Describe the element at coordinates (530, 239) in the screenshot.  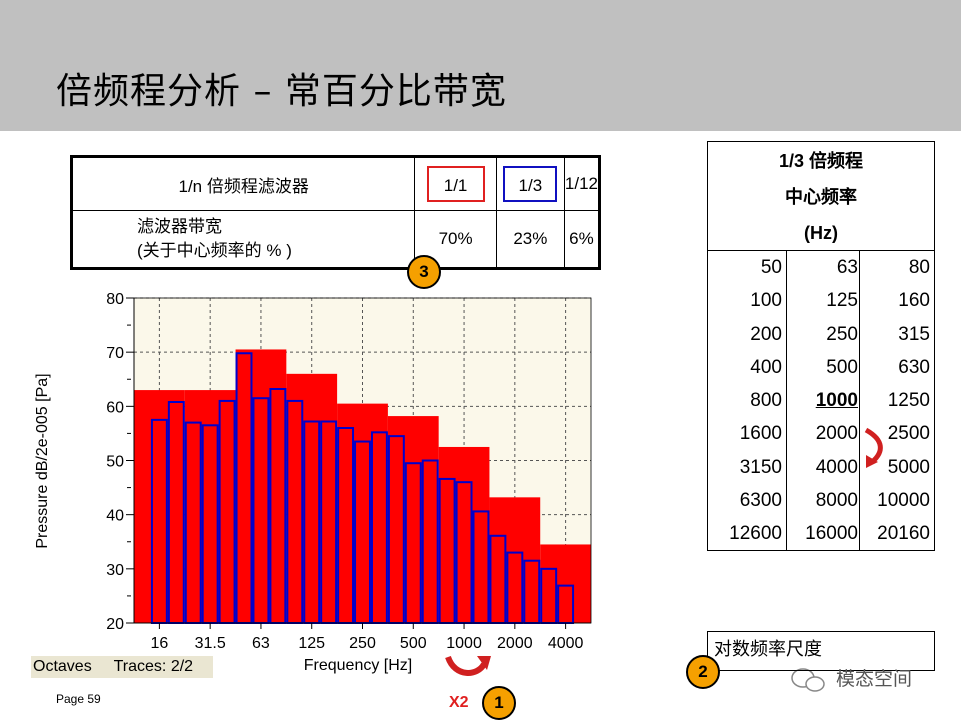
I see `bandwidth-1-3: 23%` at that location.